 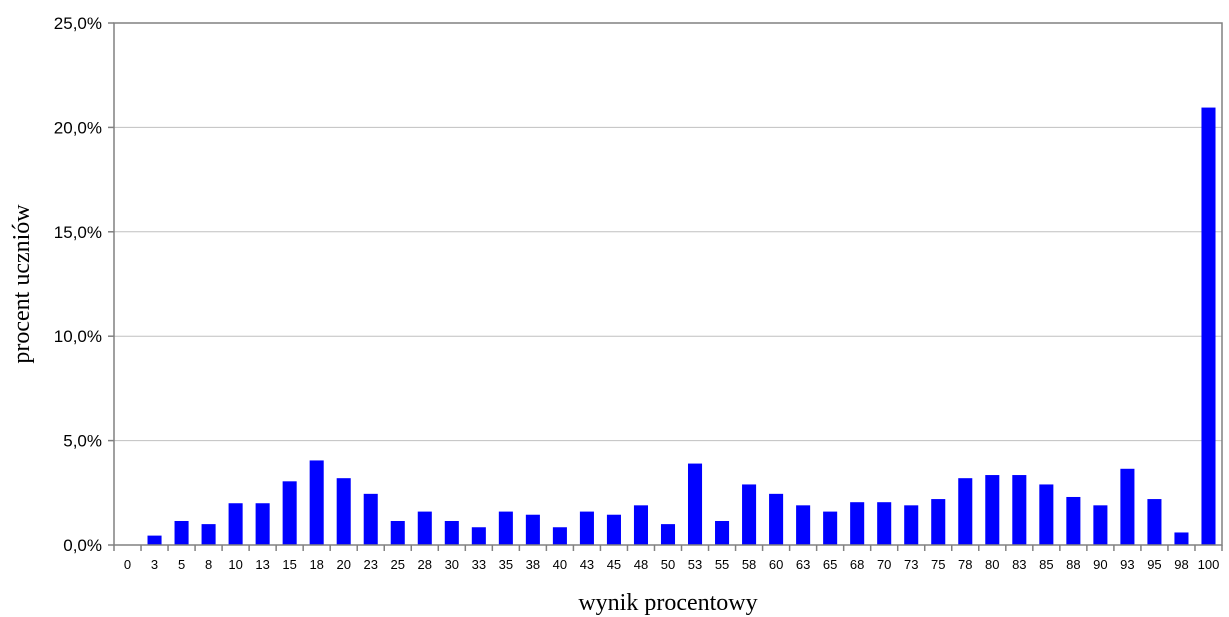 I want to click on y-tick-label: 0,0%, so click(x=82, y=545).